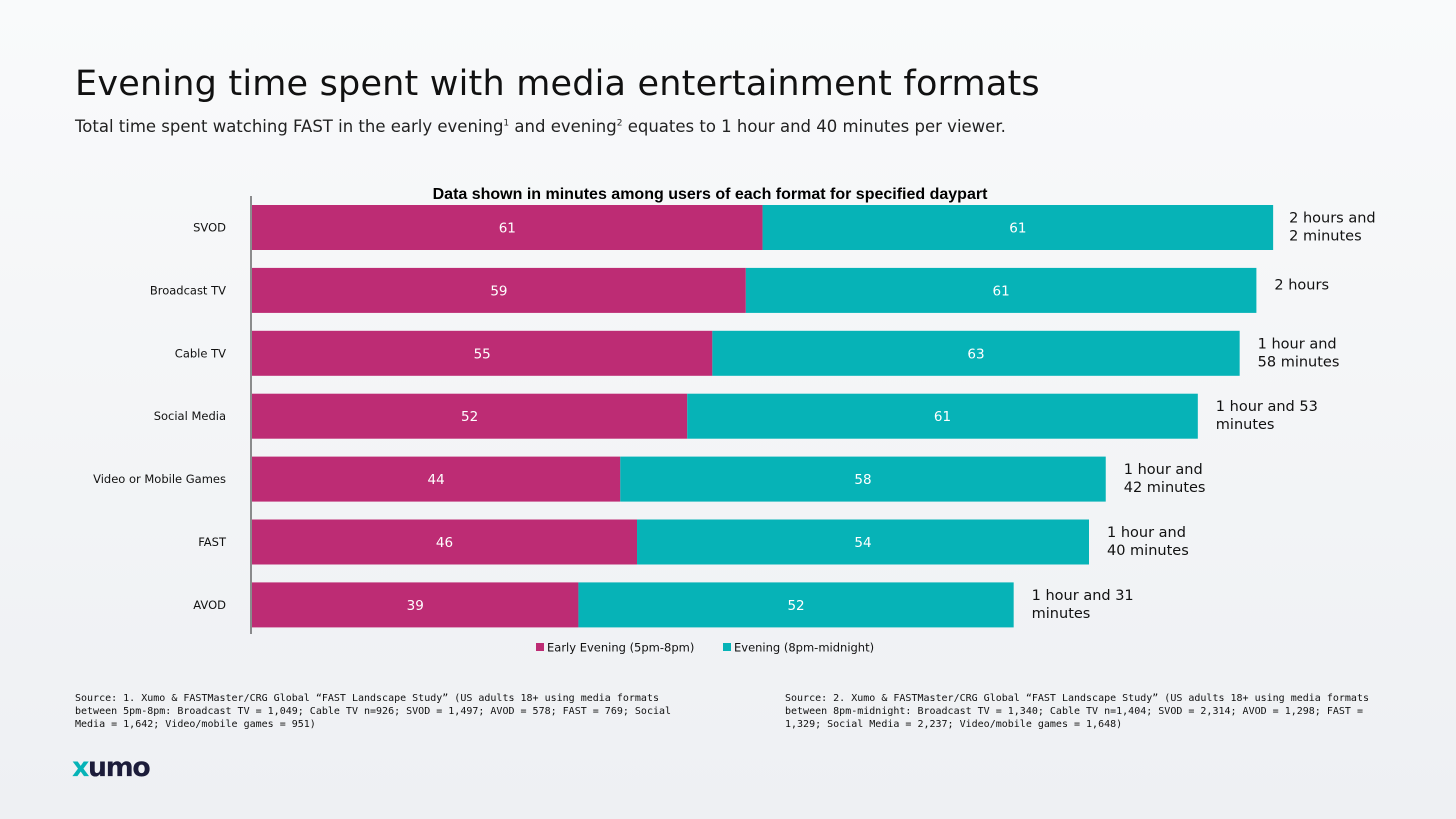 The image size is (1456, 819). I want to click on subtitle-text-b: and evening, so click(563, 126).